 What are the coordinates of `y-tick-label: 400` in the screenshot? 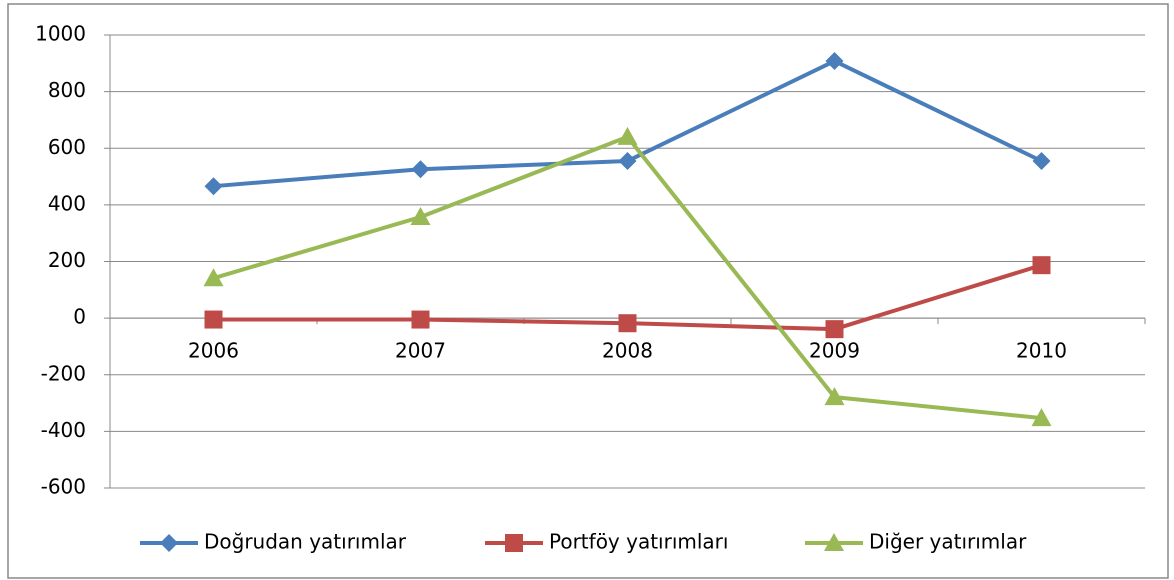 It's located at (67, 203).